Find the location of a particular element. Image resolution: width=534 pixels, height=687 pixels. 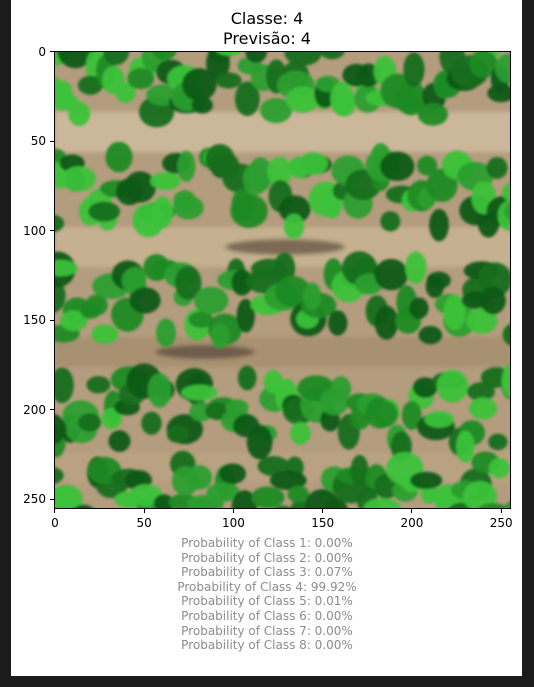

x-tick-label: 200 is located at coordinates (412, 523).